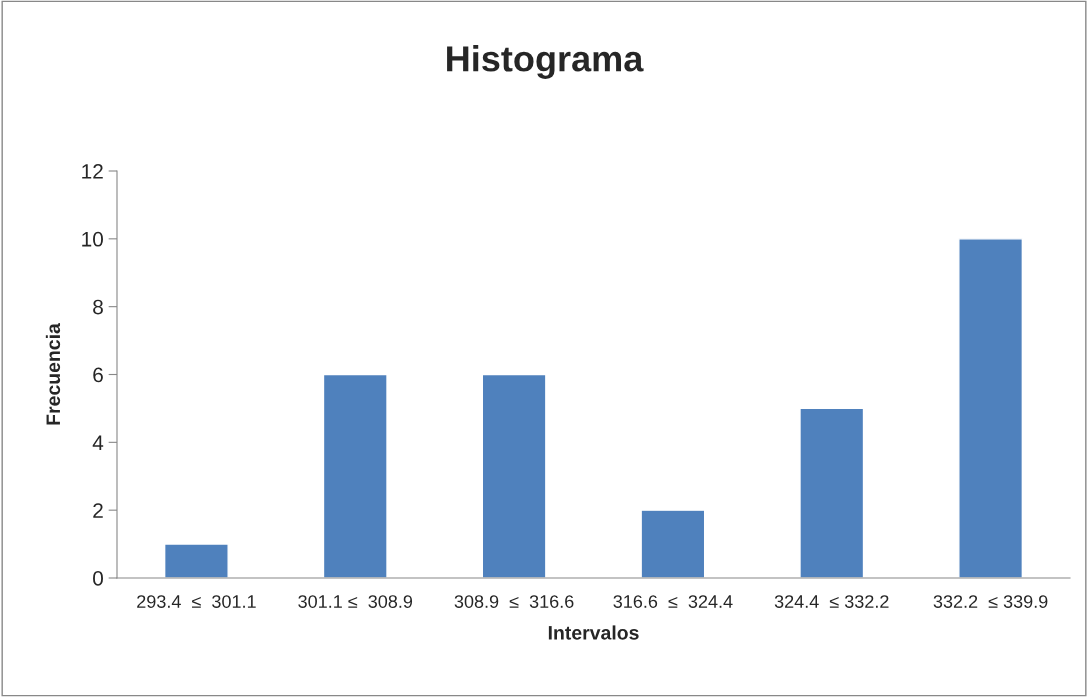  What do you see at coordinates (92, 239) in the screenshot?
I see `y-tick-label: 10` at bounding box center [92, 239].